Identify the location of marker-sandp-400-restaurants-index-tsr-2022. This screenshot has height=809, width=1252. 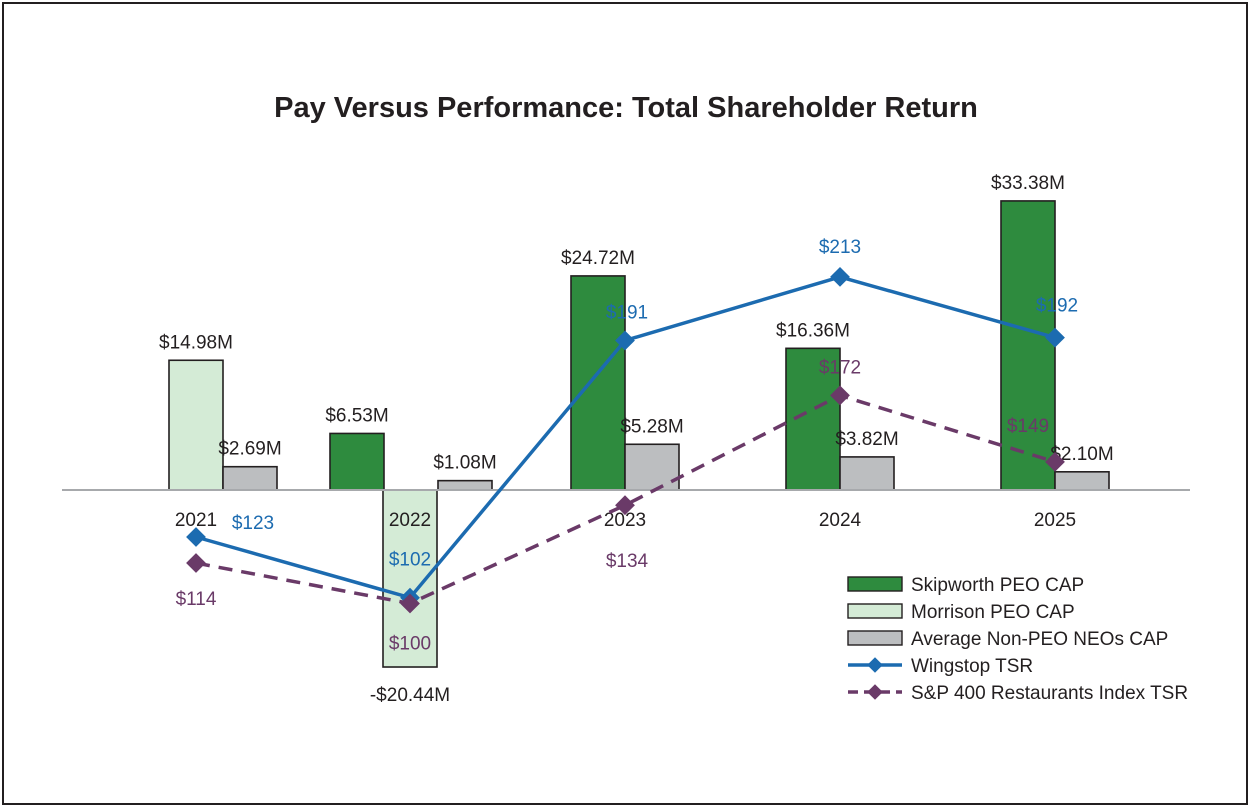
(410, 603).